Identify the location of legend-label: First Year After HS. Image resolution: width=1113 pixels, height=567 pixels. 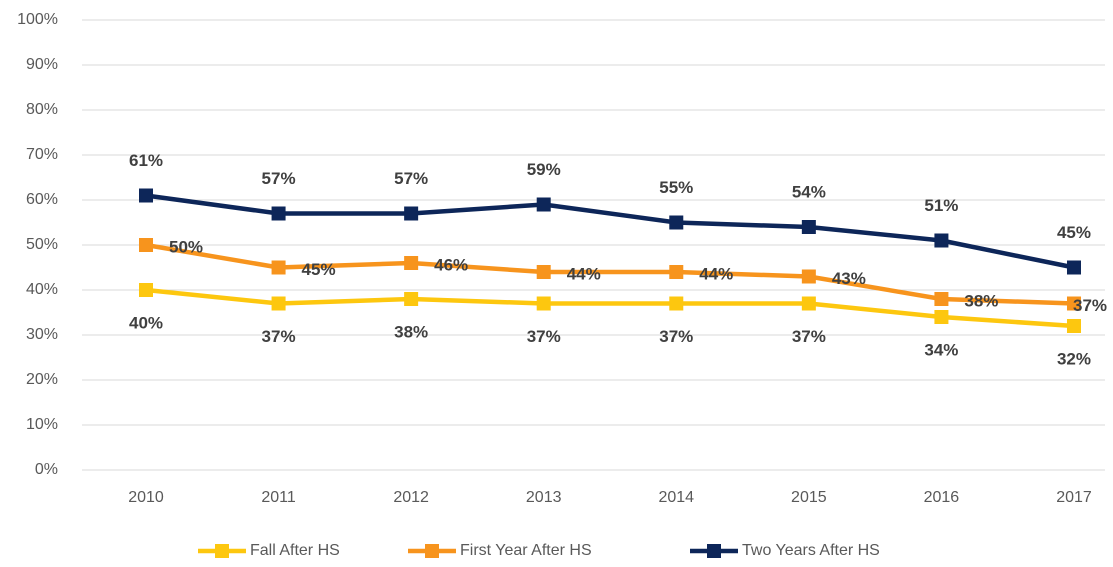
(526, 550).